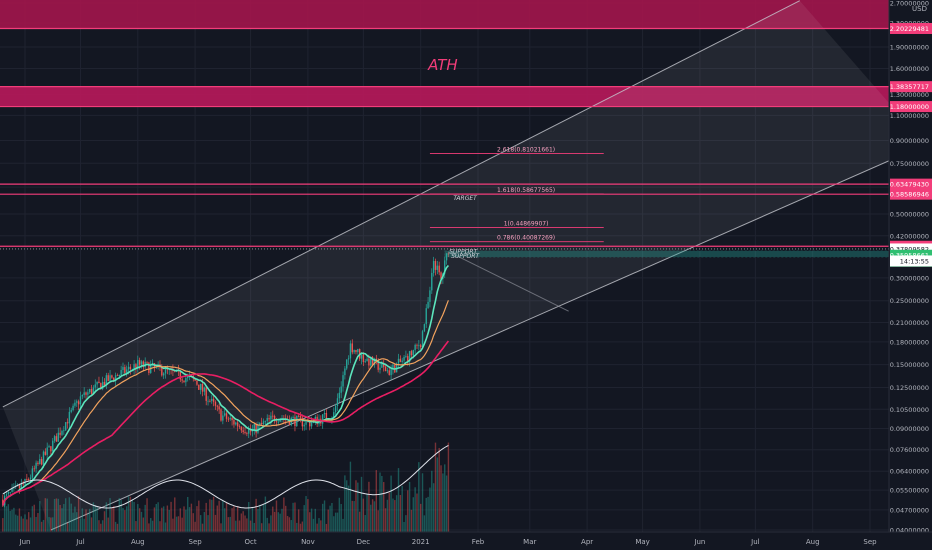  What do you see at coordinates (909, 491) in the screenshot?
I see `price-tick-label: 0.05500000` at bounding box center [909, 491].